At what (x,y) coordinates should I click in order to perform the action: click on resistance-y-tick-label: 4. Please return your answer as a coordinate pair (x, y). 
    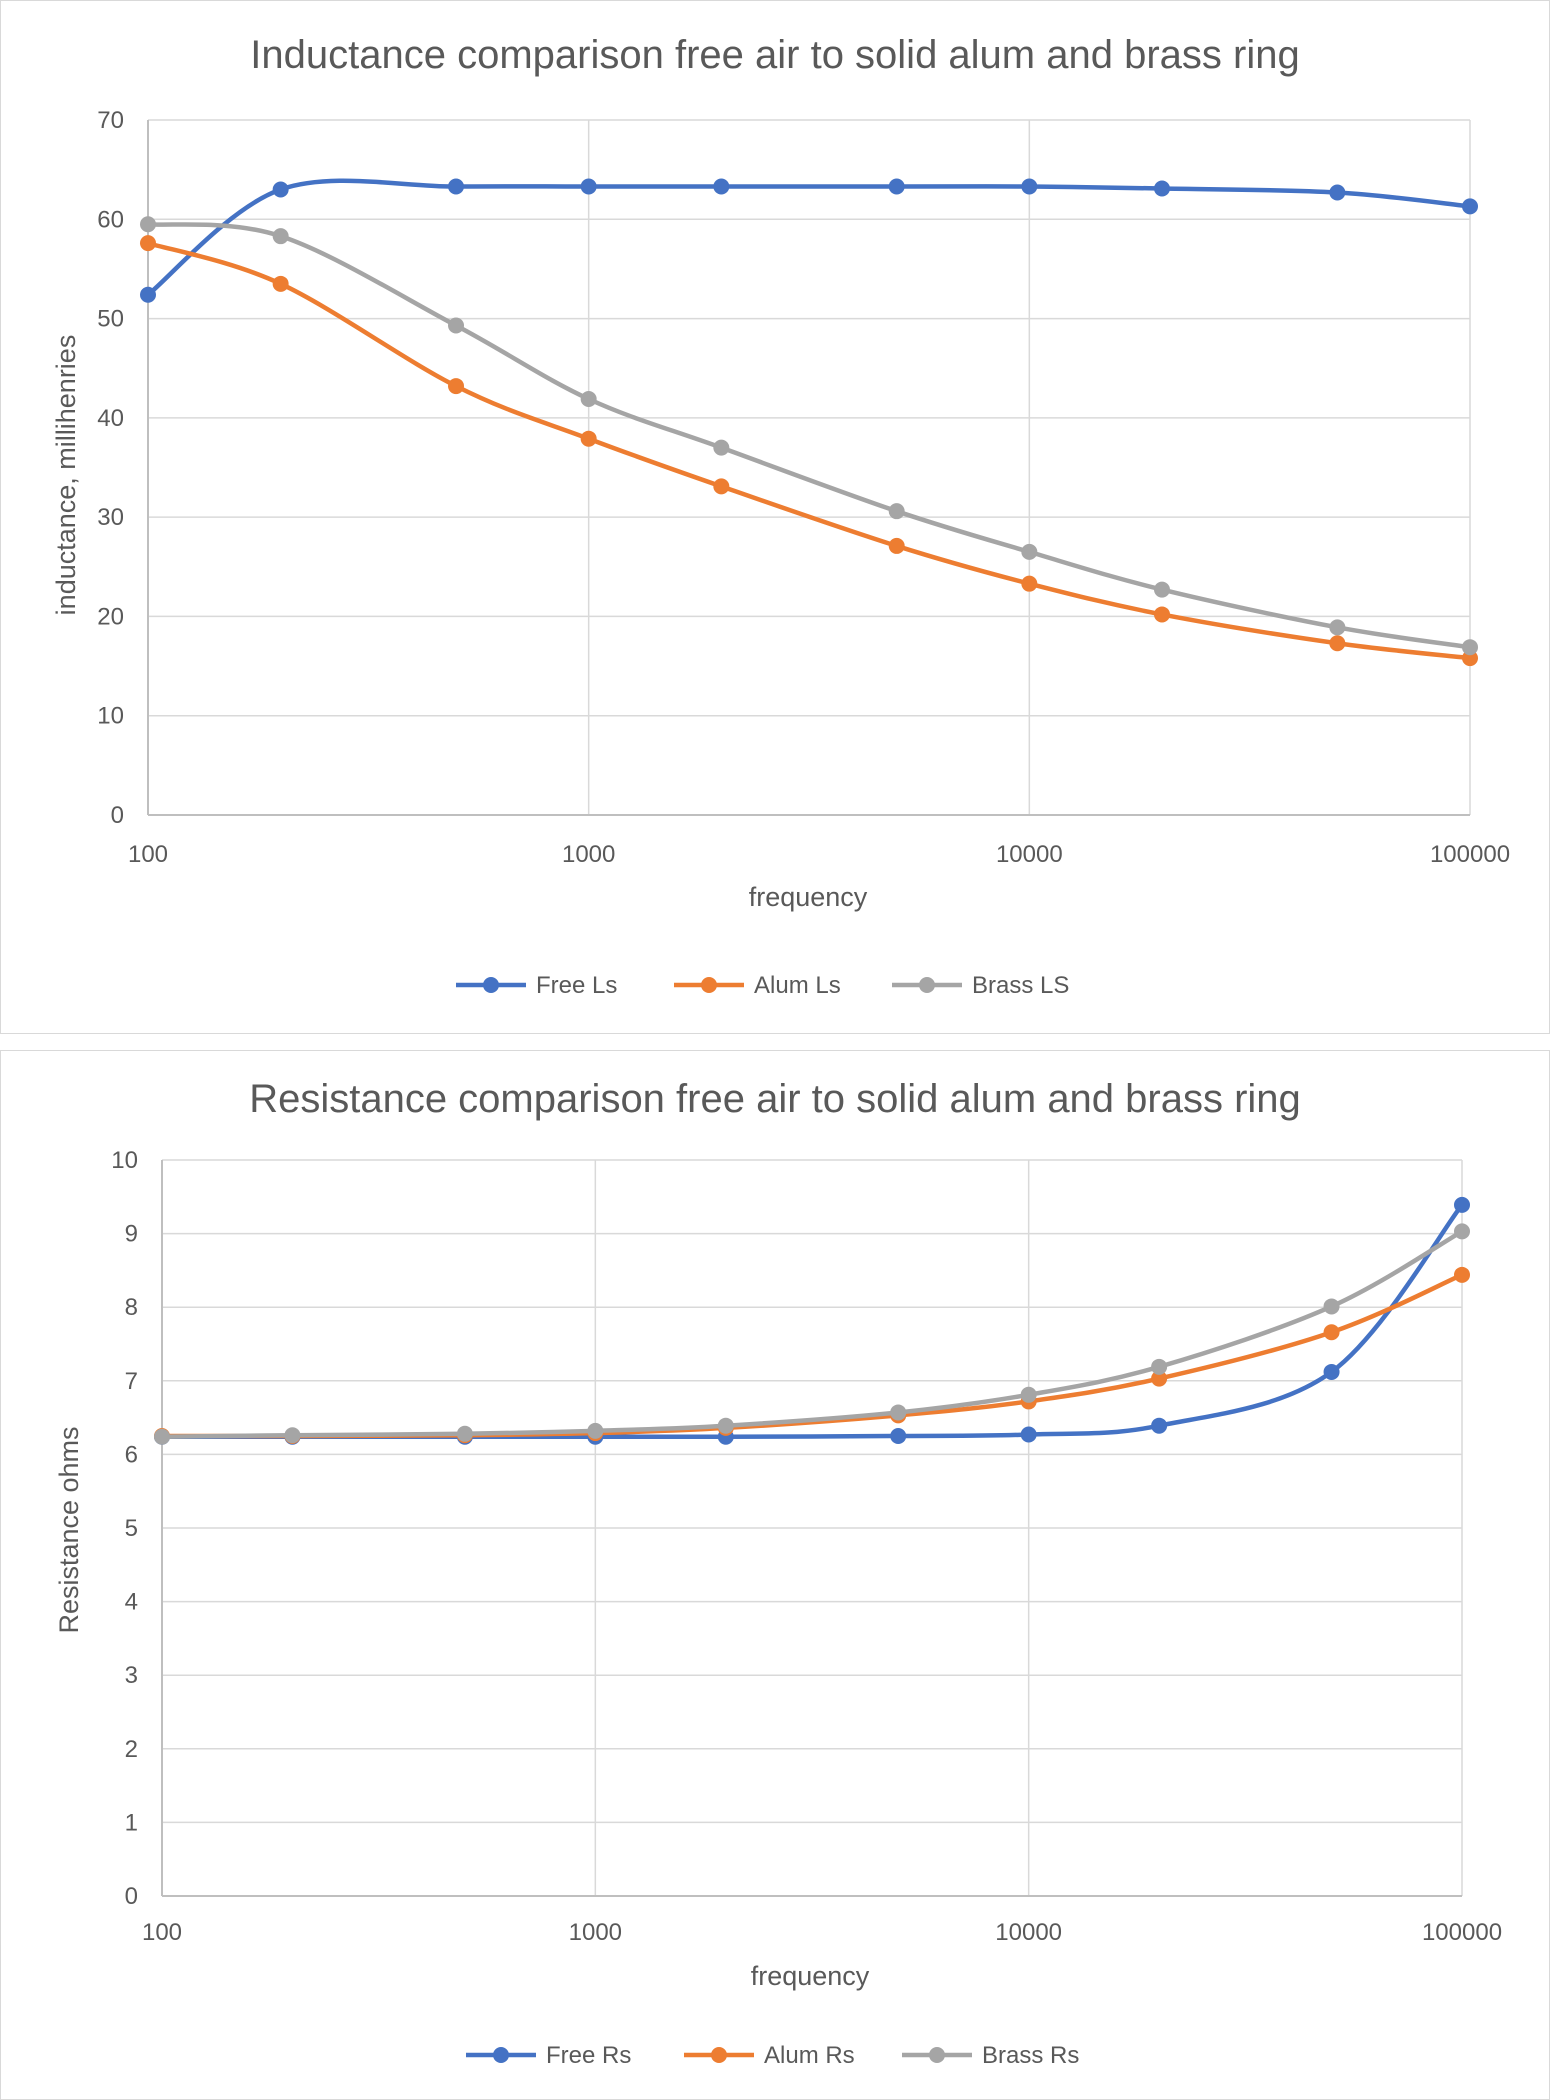
    Looking at the image, I should click on (131, 1602).